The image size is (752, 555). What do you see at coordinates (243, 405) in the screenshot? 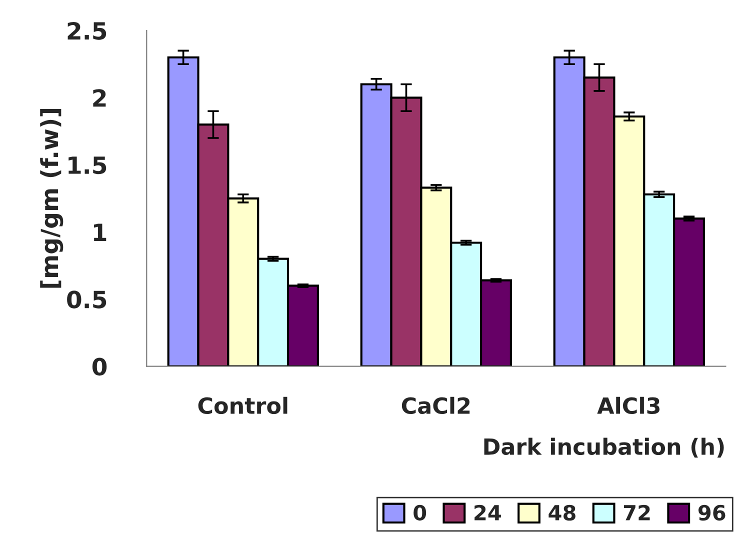
I see `x-tick-label: Control` at bounding box center [243, 405].